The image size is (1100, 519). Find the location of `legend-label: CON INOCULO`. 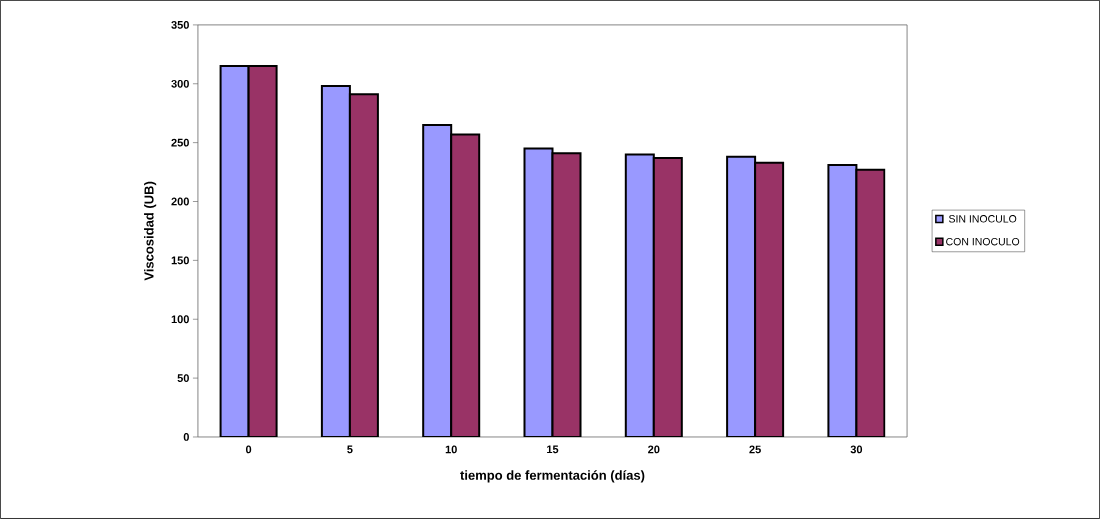

legend-label: CON INOCULO is located at coordinates (983, 241).